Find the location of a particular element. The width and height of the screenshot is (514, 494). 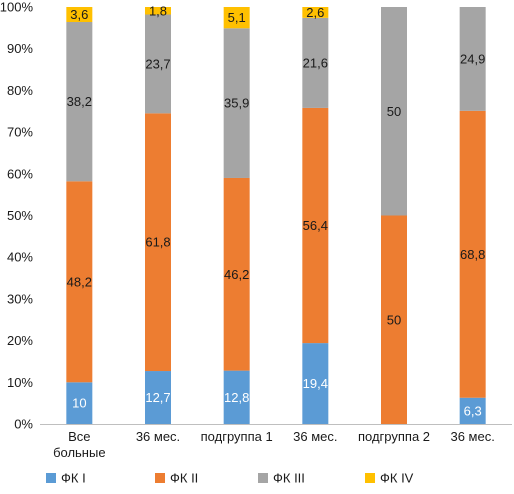

x-tick-label: больные is located at coordinates (79, 452).